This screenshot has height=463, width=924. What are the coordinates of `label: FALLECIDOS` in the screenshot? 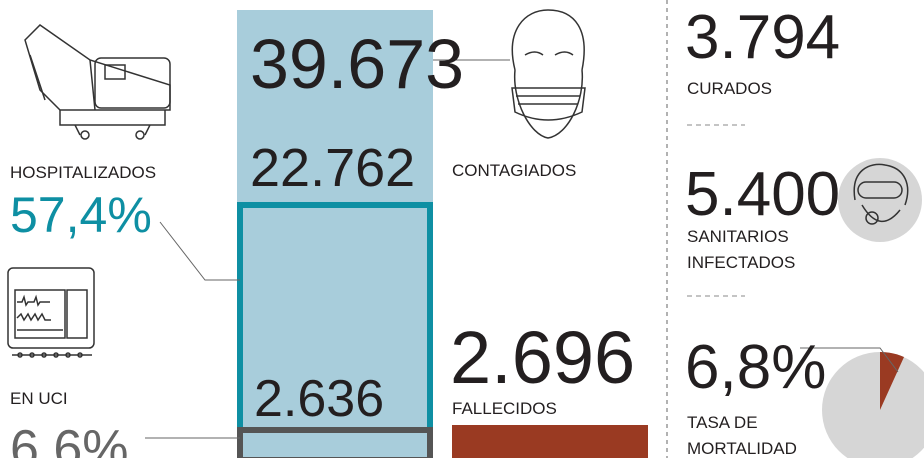 It's located at (504, 408).